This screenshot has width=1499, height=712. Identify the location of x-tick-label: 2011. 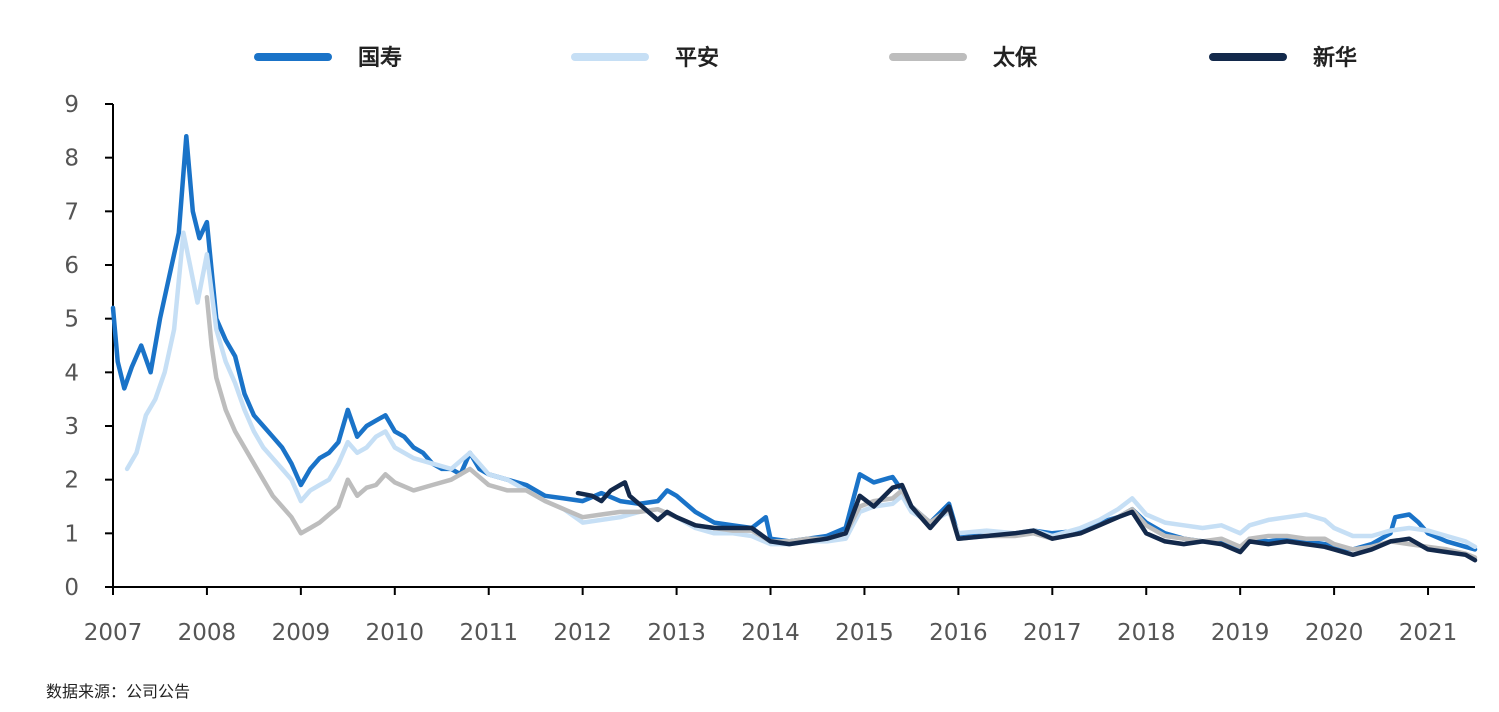
(488, 633).